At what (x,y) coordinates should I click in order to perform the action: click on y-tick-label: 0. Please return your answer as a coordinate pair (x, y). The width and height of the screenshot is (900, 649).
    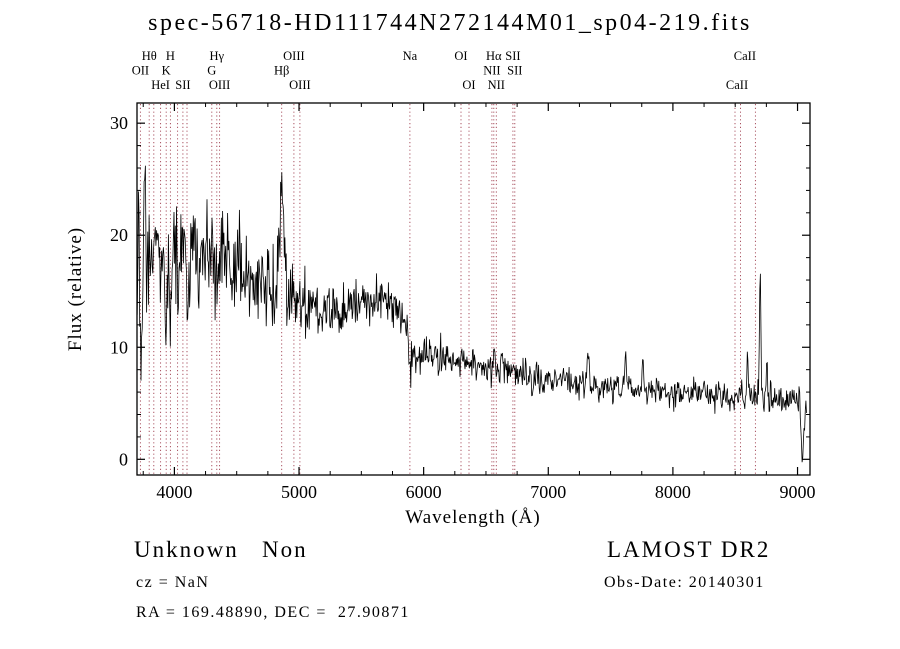
    Looking at the image, I should click on (123, 459).